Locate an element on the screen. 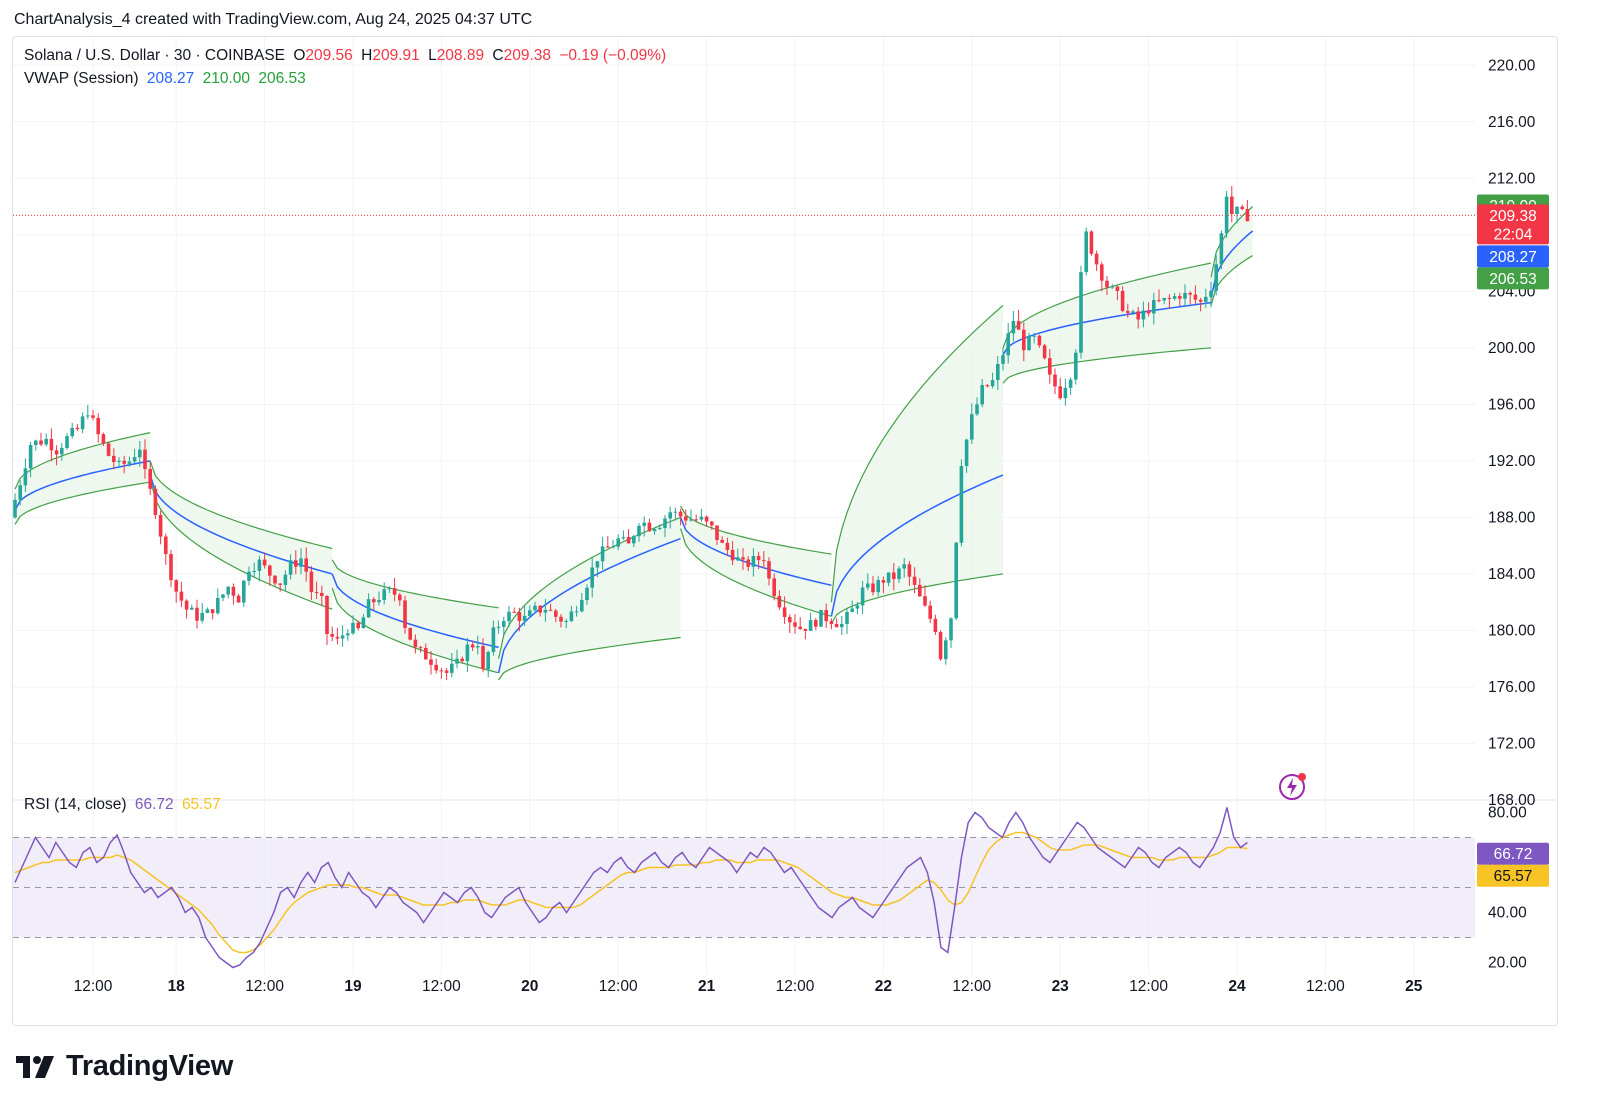 The image size is (1600, 1102). vwap-value: 208.27 is located at coordinates (170, 78).